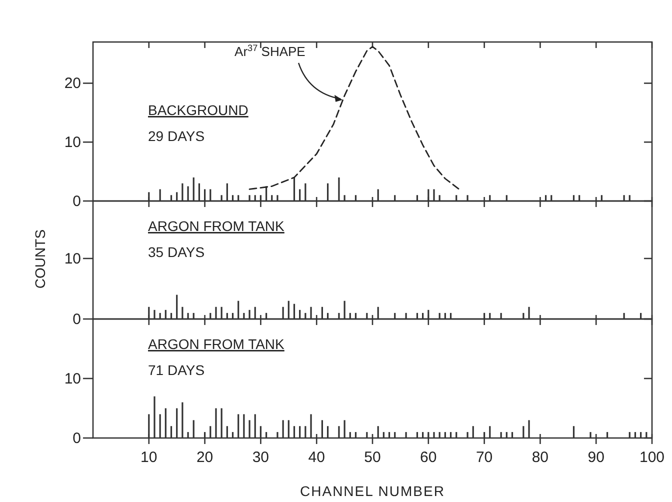 The image size is (672, 502). What do you see at coordinates (372, 491) in the screenshot?
I see `x-axis-title: CHANNEL NUMBER` at bounding box center [372, 491].